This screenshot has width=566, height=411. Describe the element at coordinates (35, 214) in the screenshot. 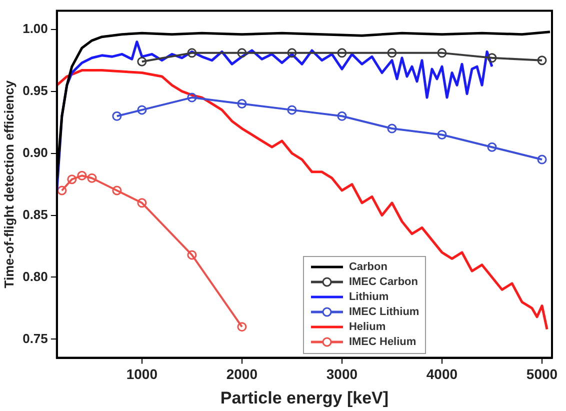

I see `y-tick-label: 0.85` at that location.